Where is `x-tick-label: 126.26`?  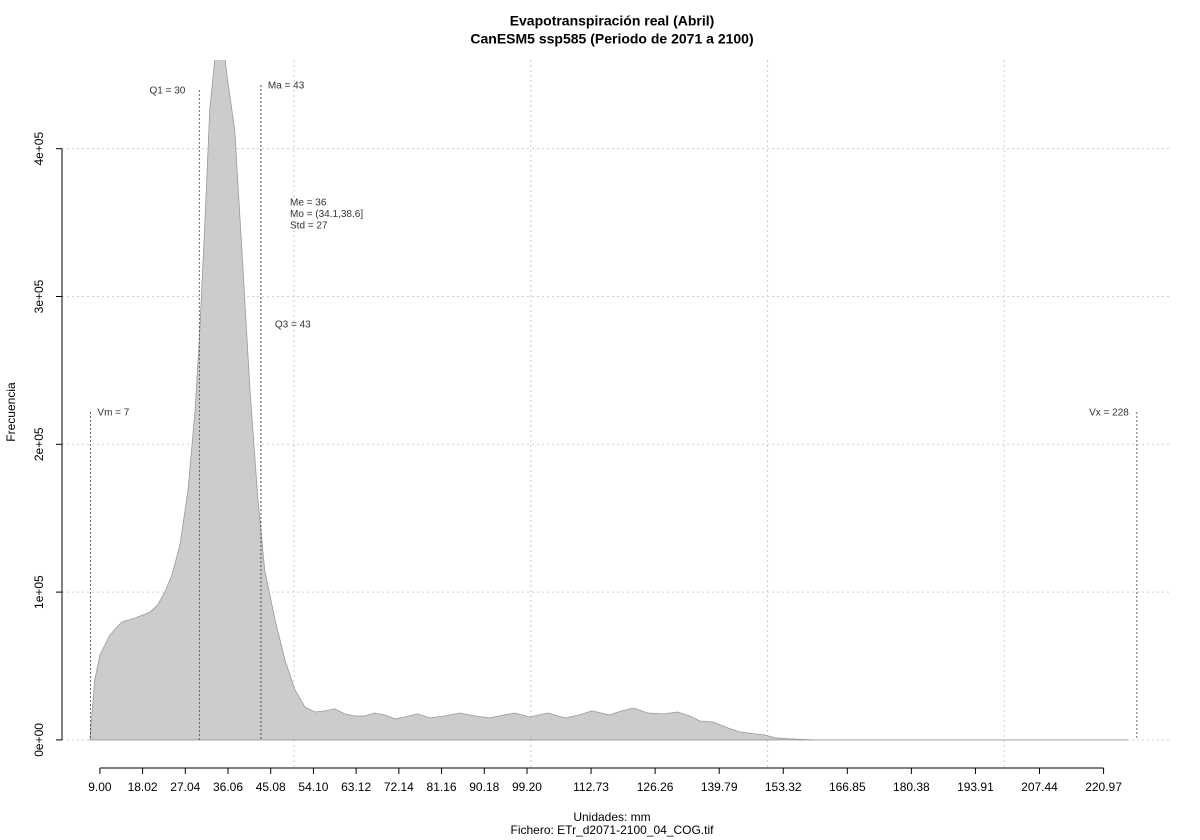 x-tick-label: 126.26 is located at coordinates (655, 787).